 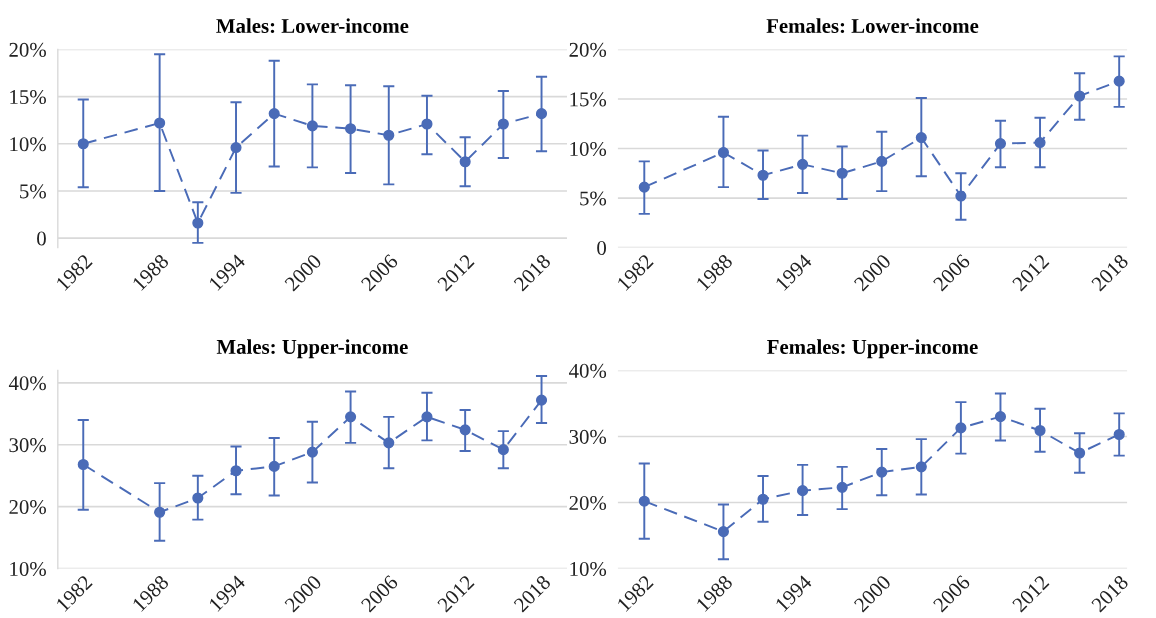 What do you see at coordinates (312, 26) in the screenshot?
I see `chart-title: Males: Lower-income` at bounding box center [312, 26].